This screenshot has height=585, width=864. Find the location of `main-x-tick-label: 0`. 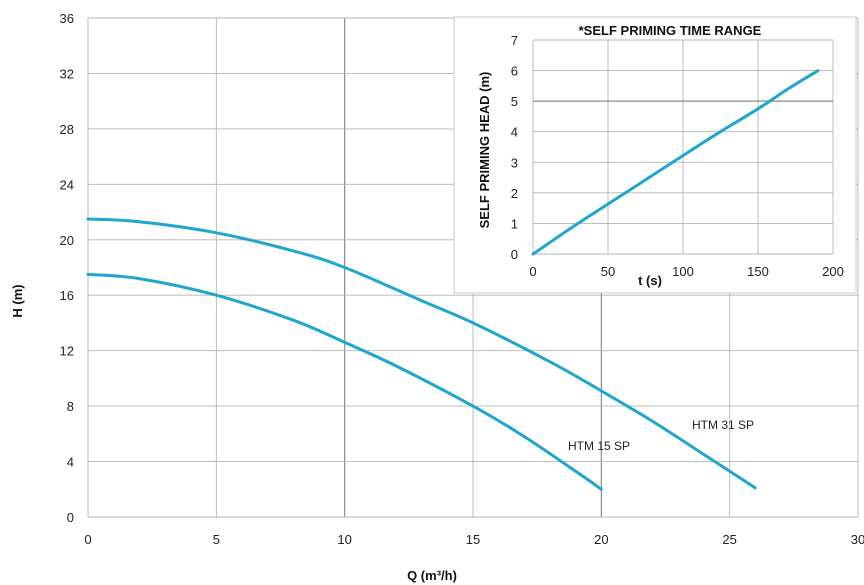

main-x-tick-label: 0 is located at coordinates (87, 539).